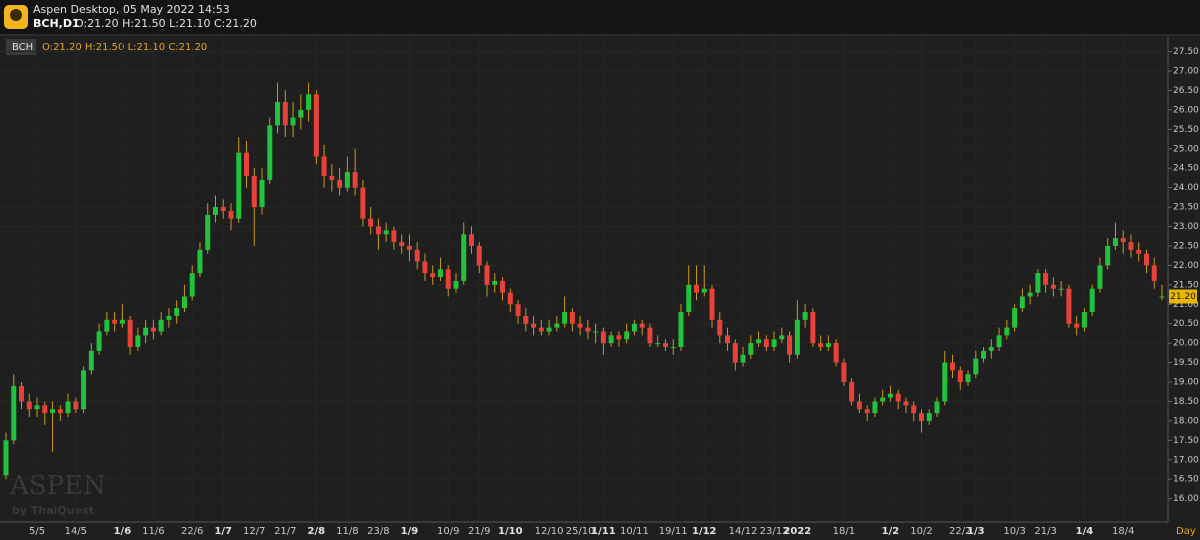 The height and width of the screenshot is (540, 1200). What do you see at coordinates (1186, 188) in the screenshot?
I see `y-tick-label: 24.00` at bounding box center [1186, 188].